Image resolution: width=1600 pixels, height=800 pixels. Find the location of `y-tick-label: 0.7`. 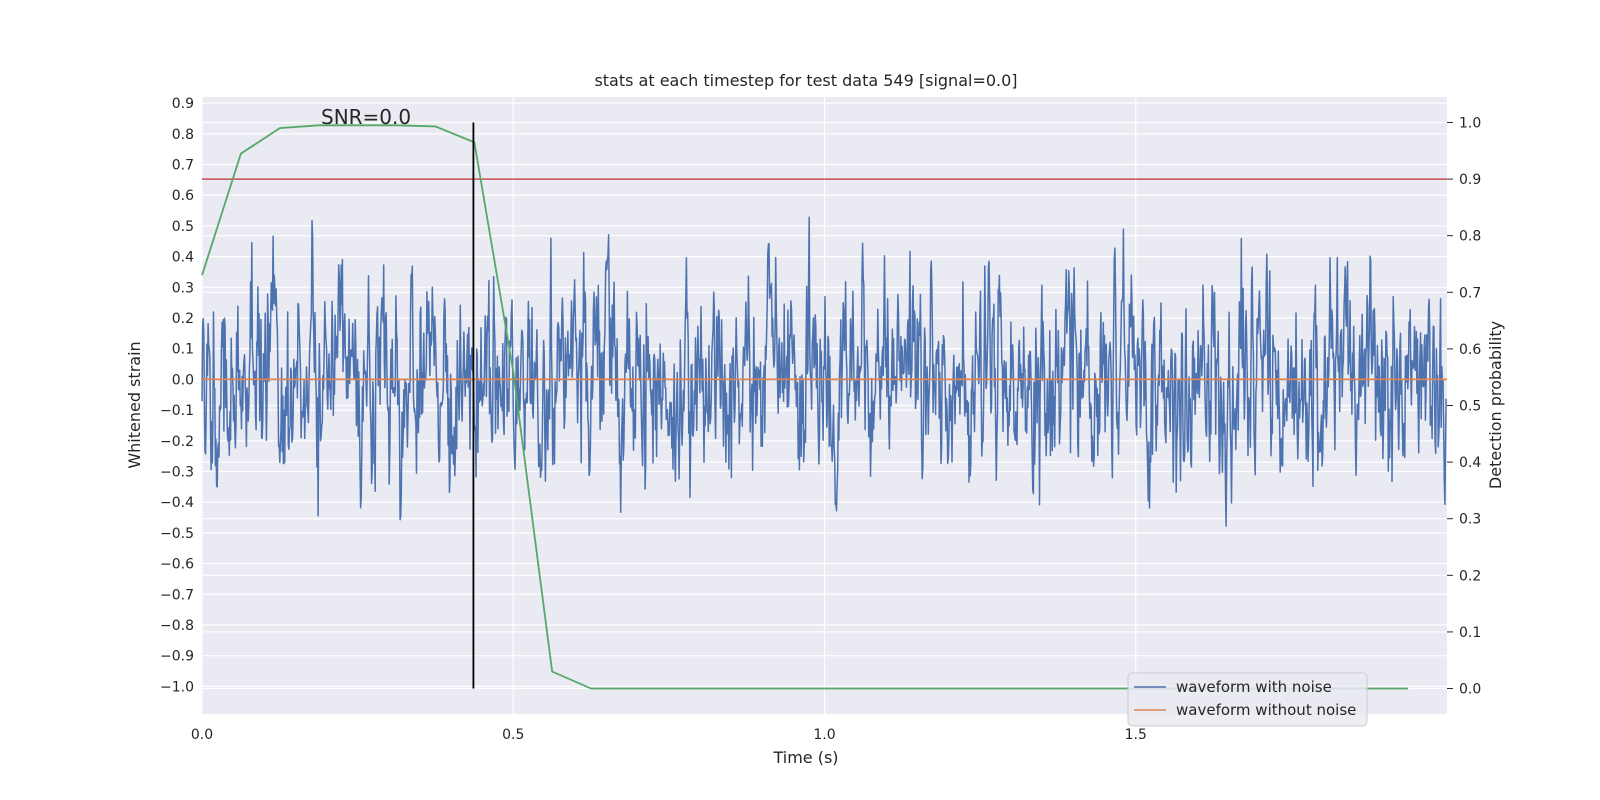

y-tick-label: 0.7 is located at coordinates (183, 166).